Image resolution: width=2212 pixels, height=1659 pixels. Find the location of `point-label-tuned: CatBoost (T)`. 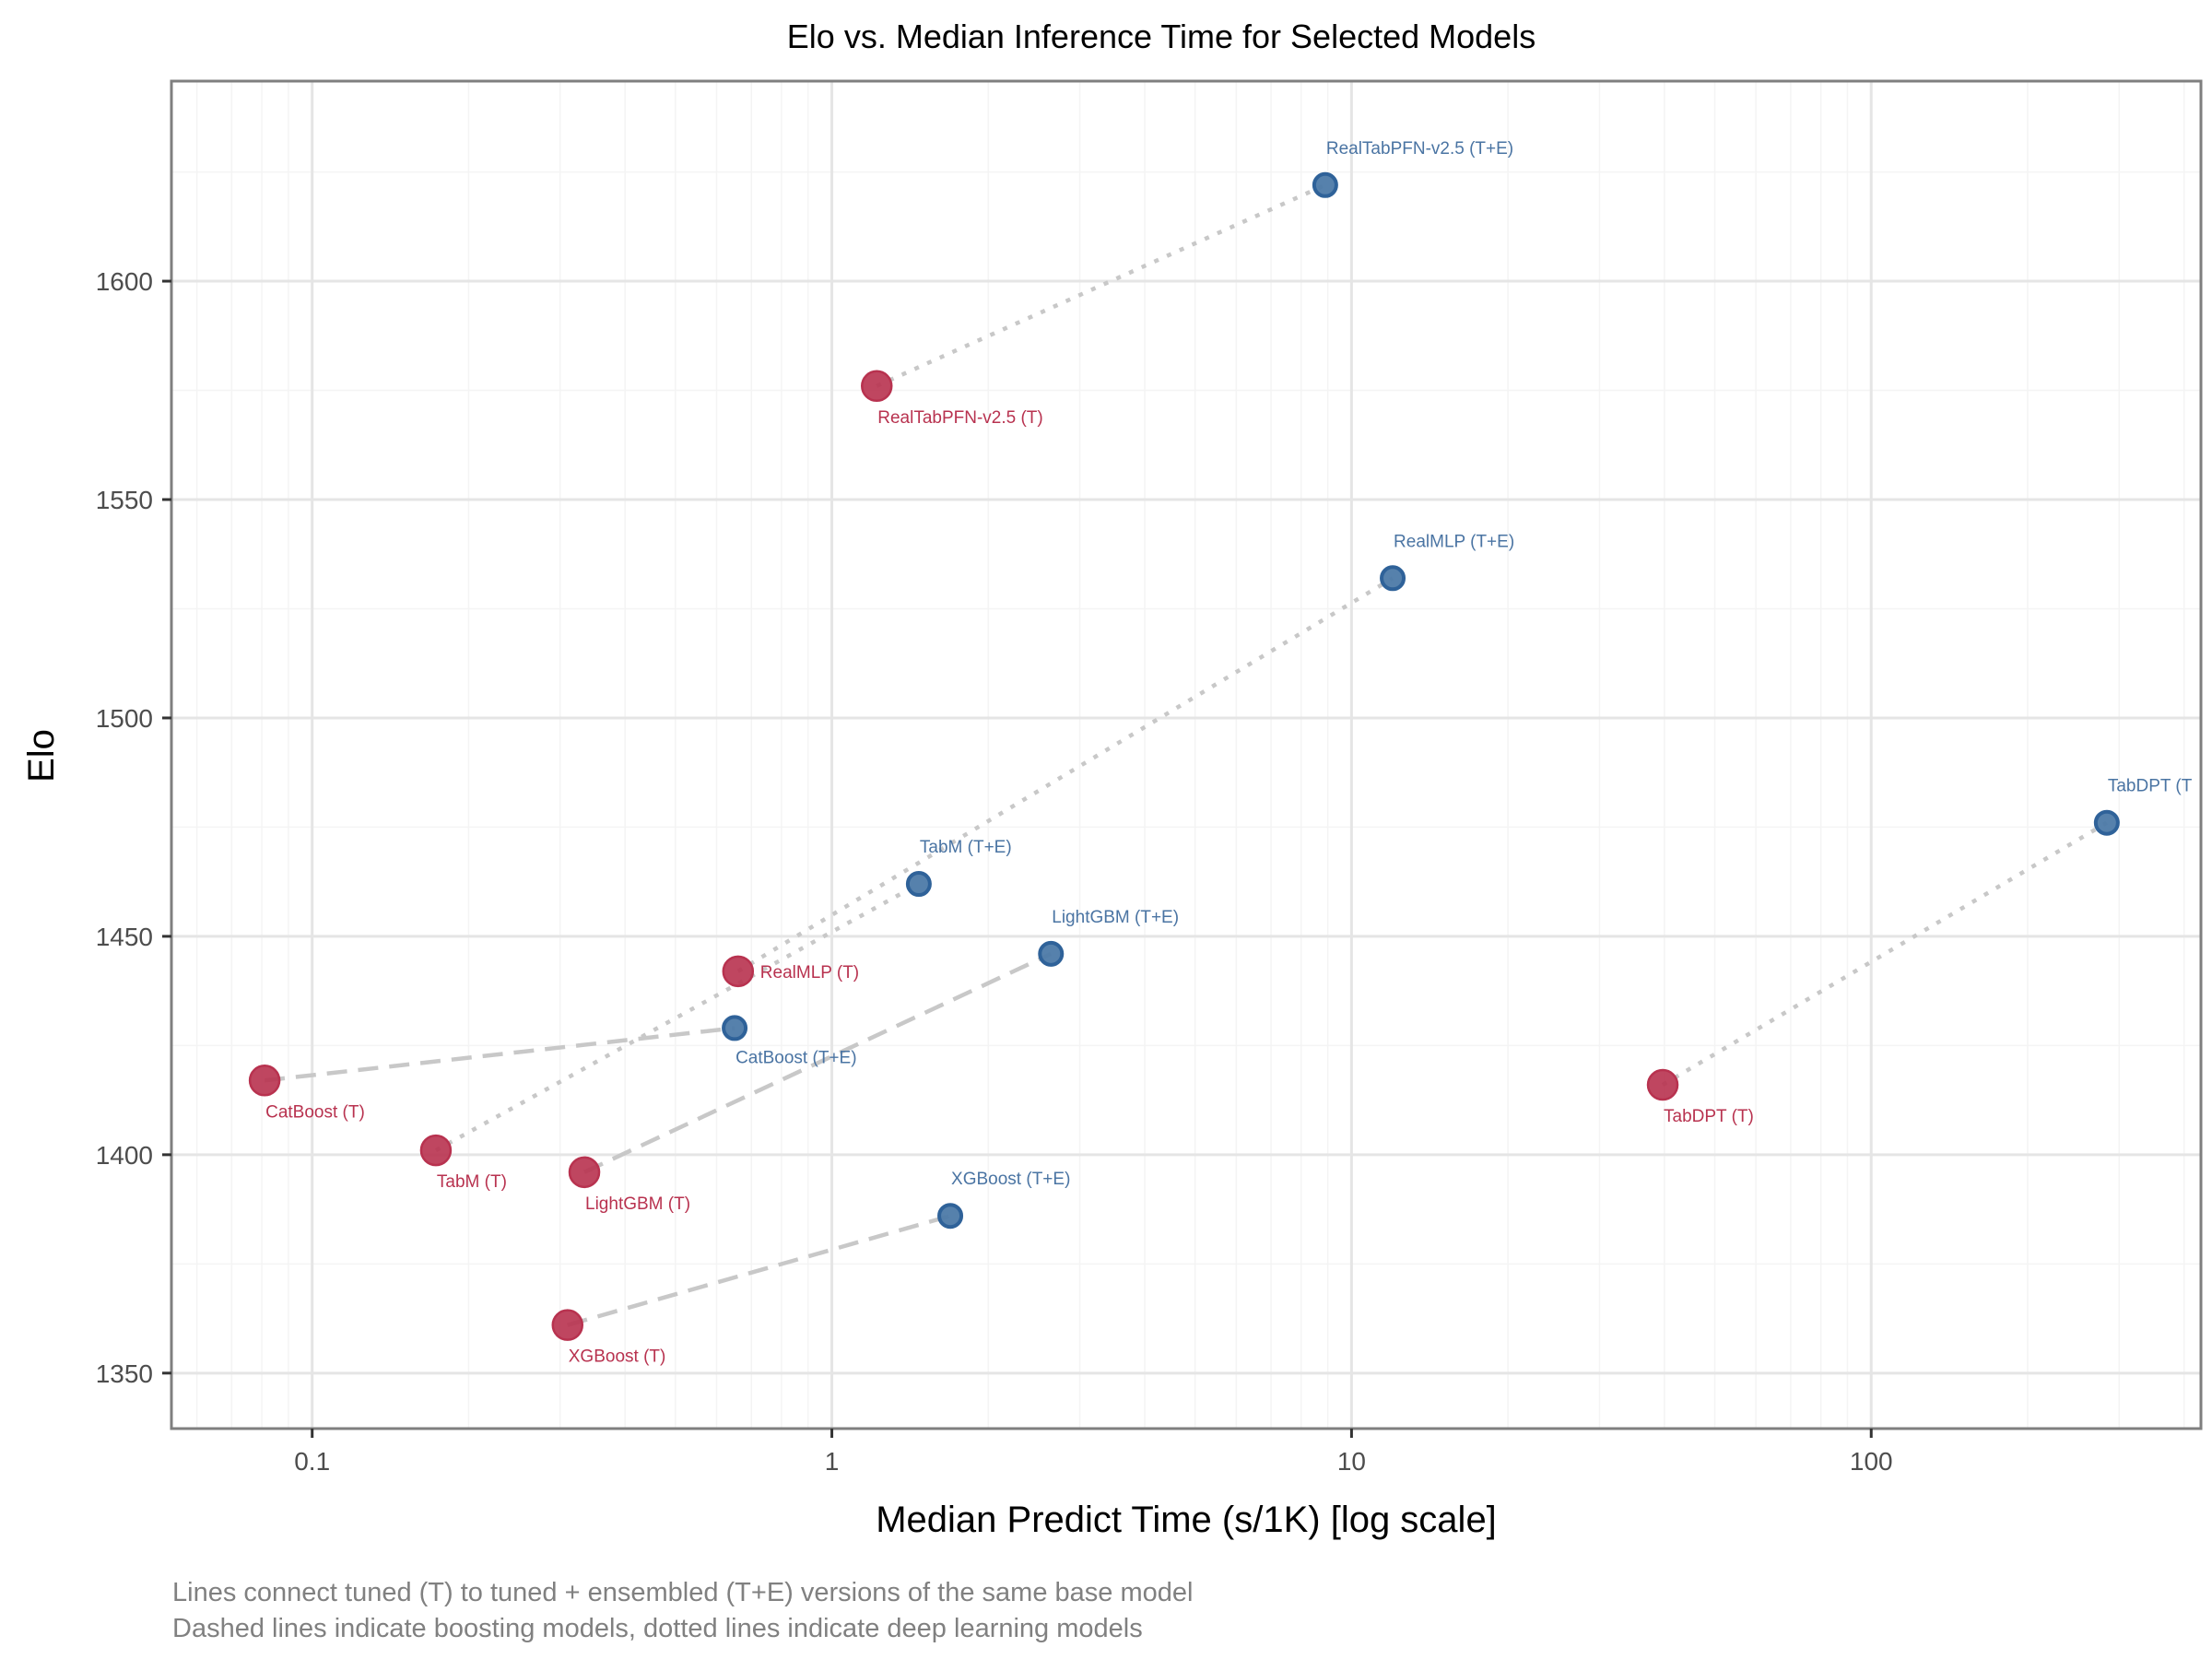

point-label-tuned: CatBoost (T) is located at coordinates (315, 1112).